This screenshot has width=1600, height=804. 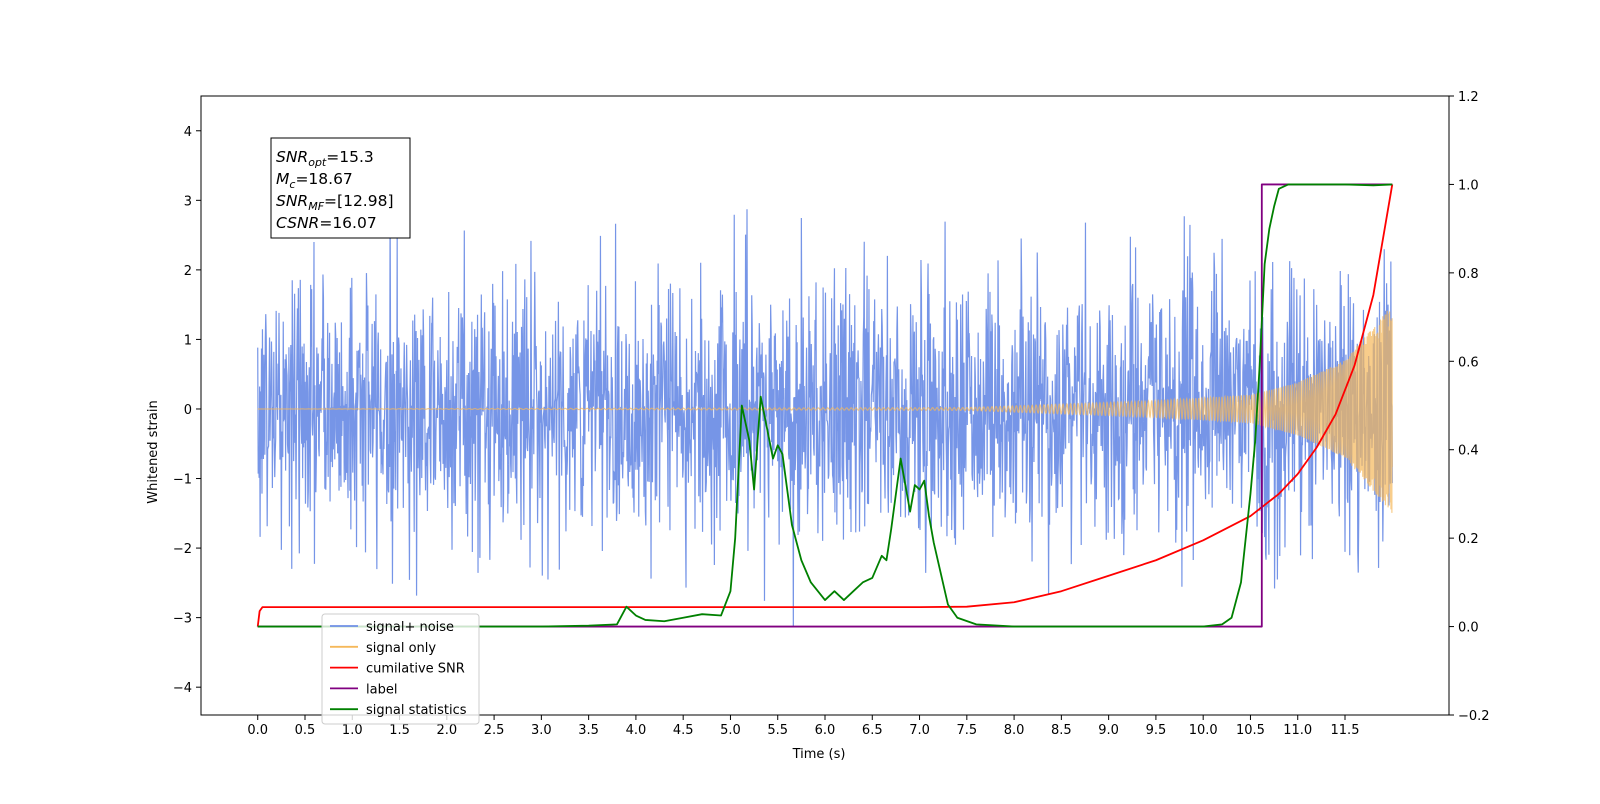 I want to click on x-tick-label: 6.5, so click(x=872, y=730).